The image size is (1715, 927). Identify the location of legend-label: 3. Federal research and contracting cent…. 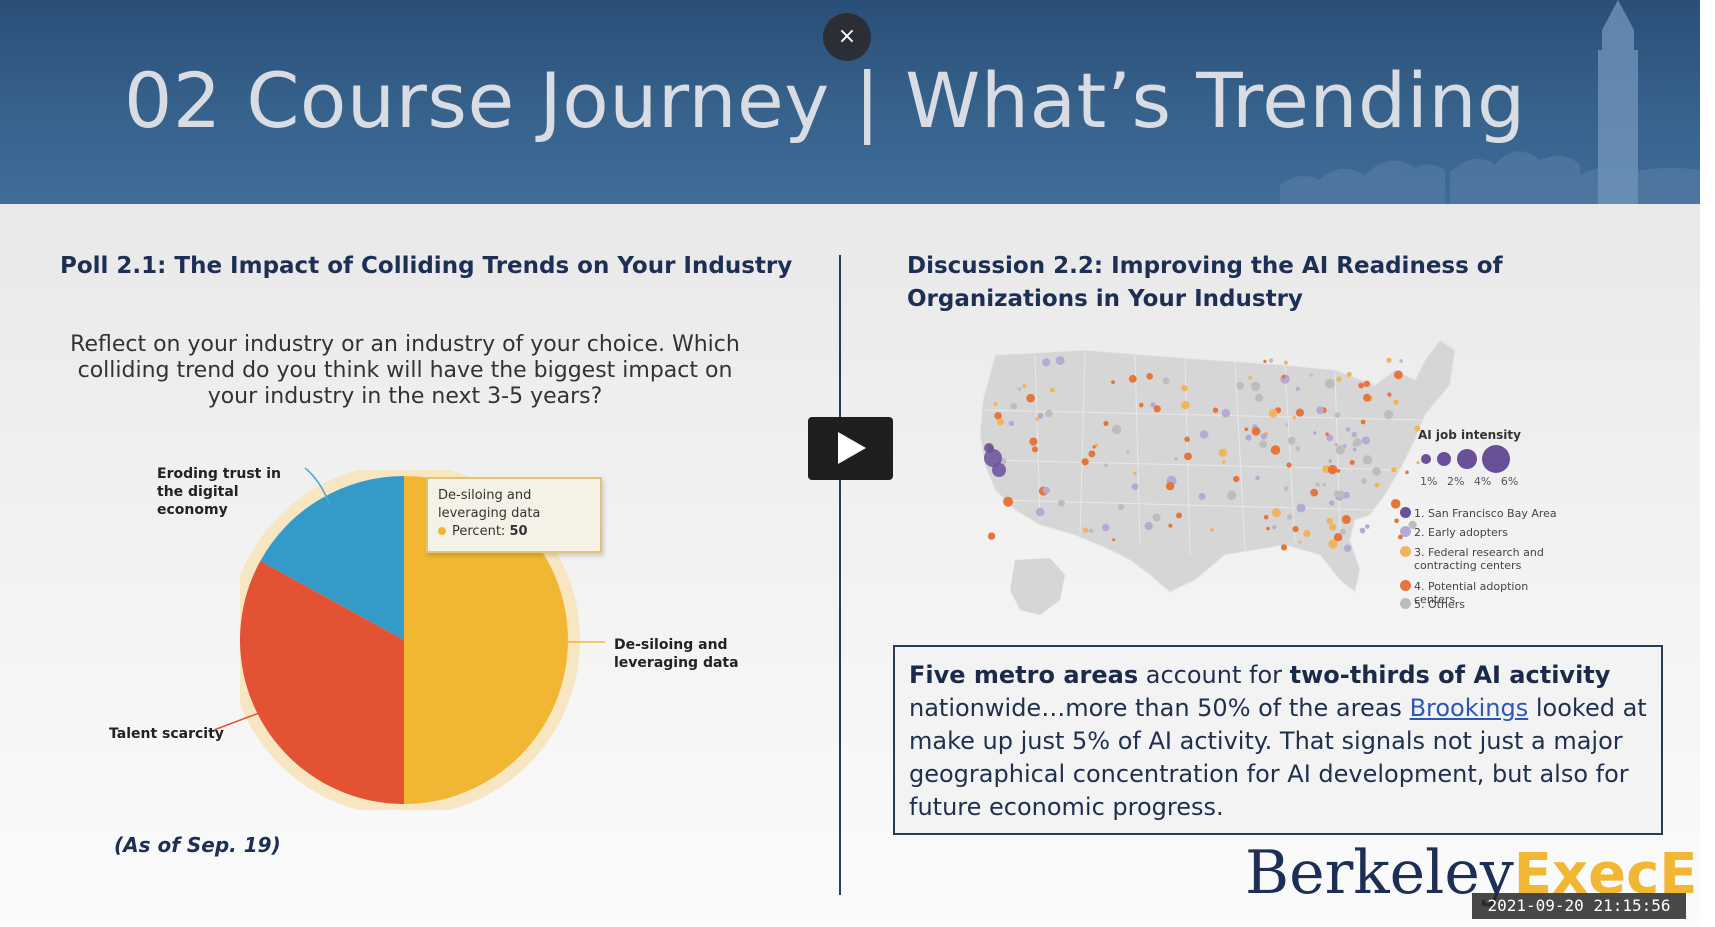
(1479, 559).